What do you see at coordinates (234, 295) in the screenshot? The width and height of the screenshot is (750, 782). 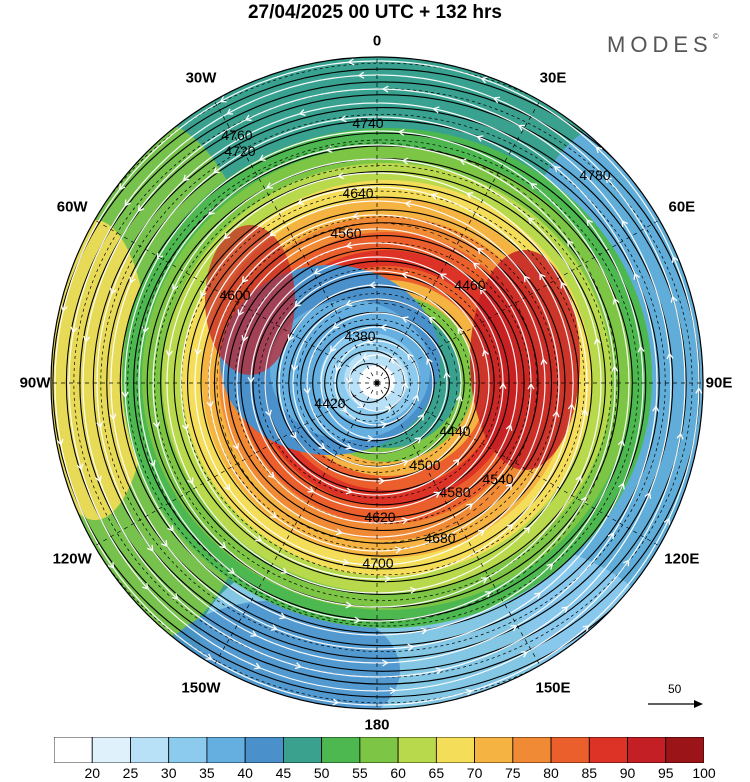 I see `contour-label: 4600` at bounding box center [234, 295].